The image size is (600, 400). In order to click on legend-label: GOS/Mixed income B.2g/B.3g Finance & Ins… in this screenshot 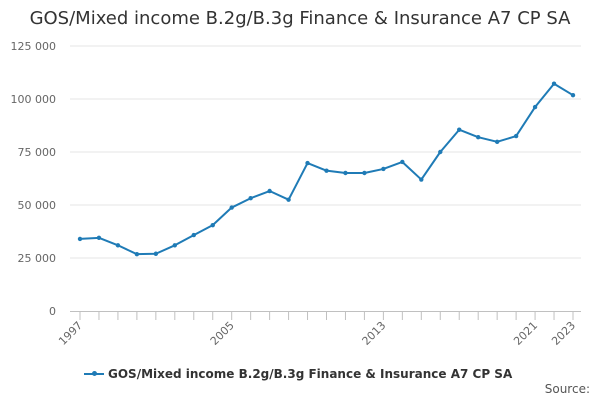, I will do `click(310, 374)`.